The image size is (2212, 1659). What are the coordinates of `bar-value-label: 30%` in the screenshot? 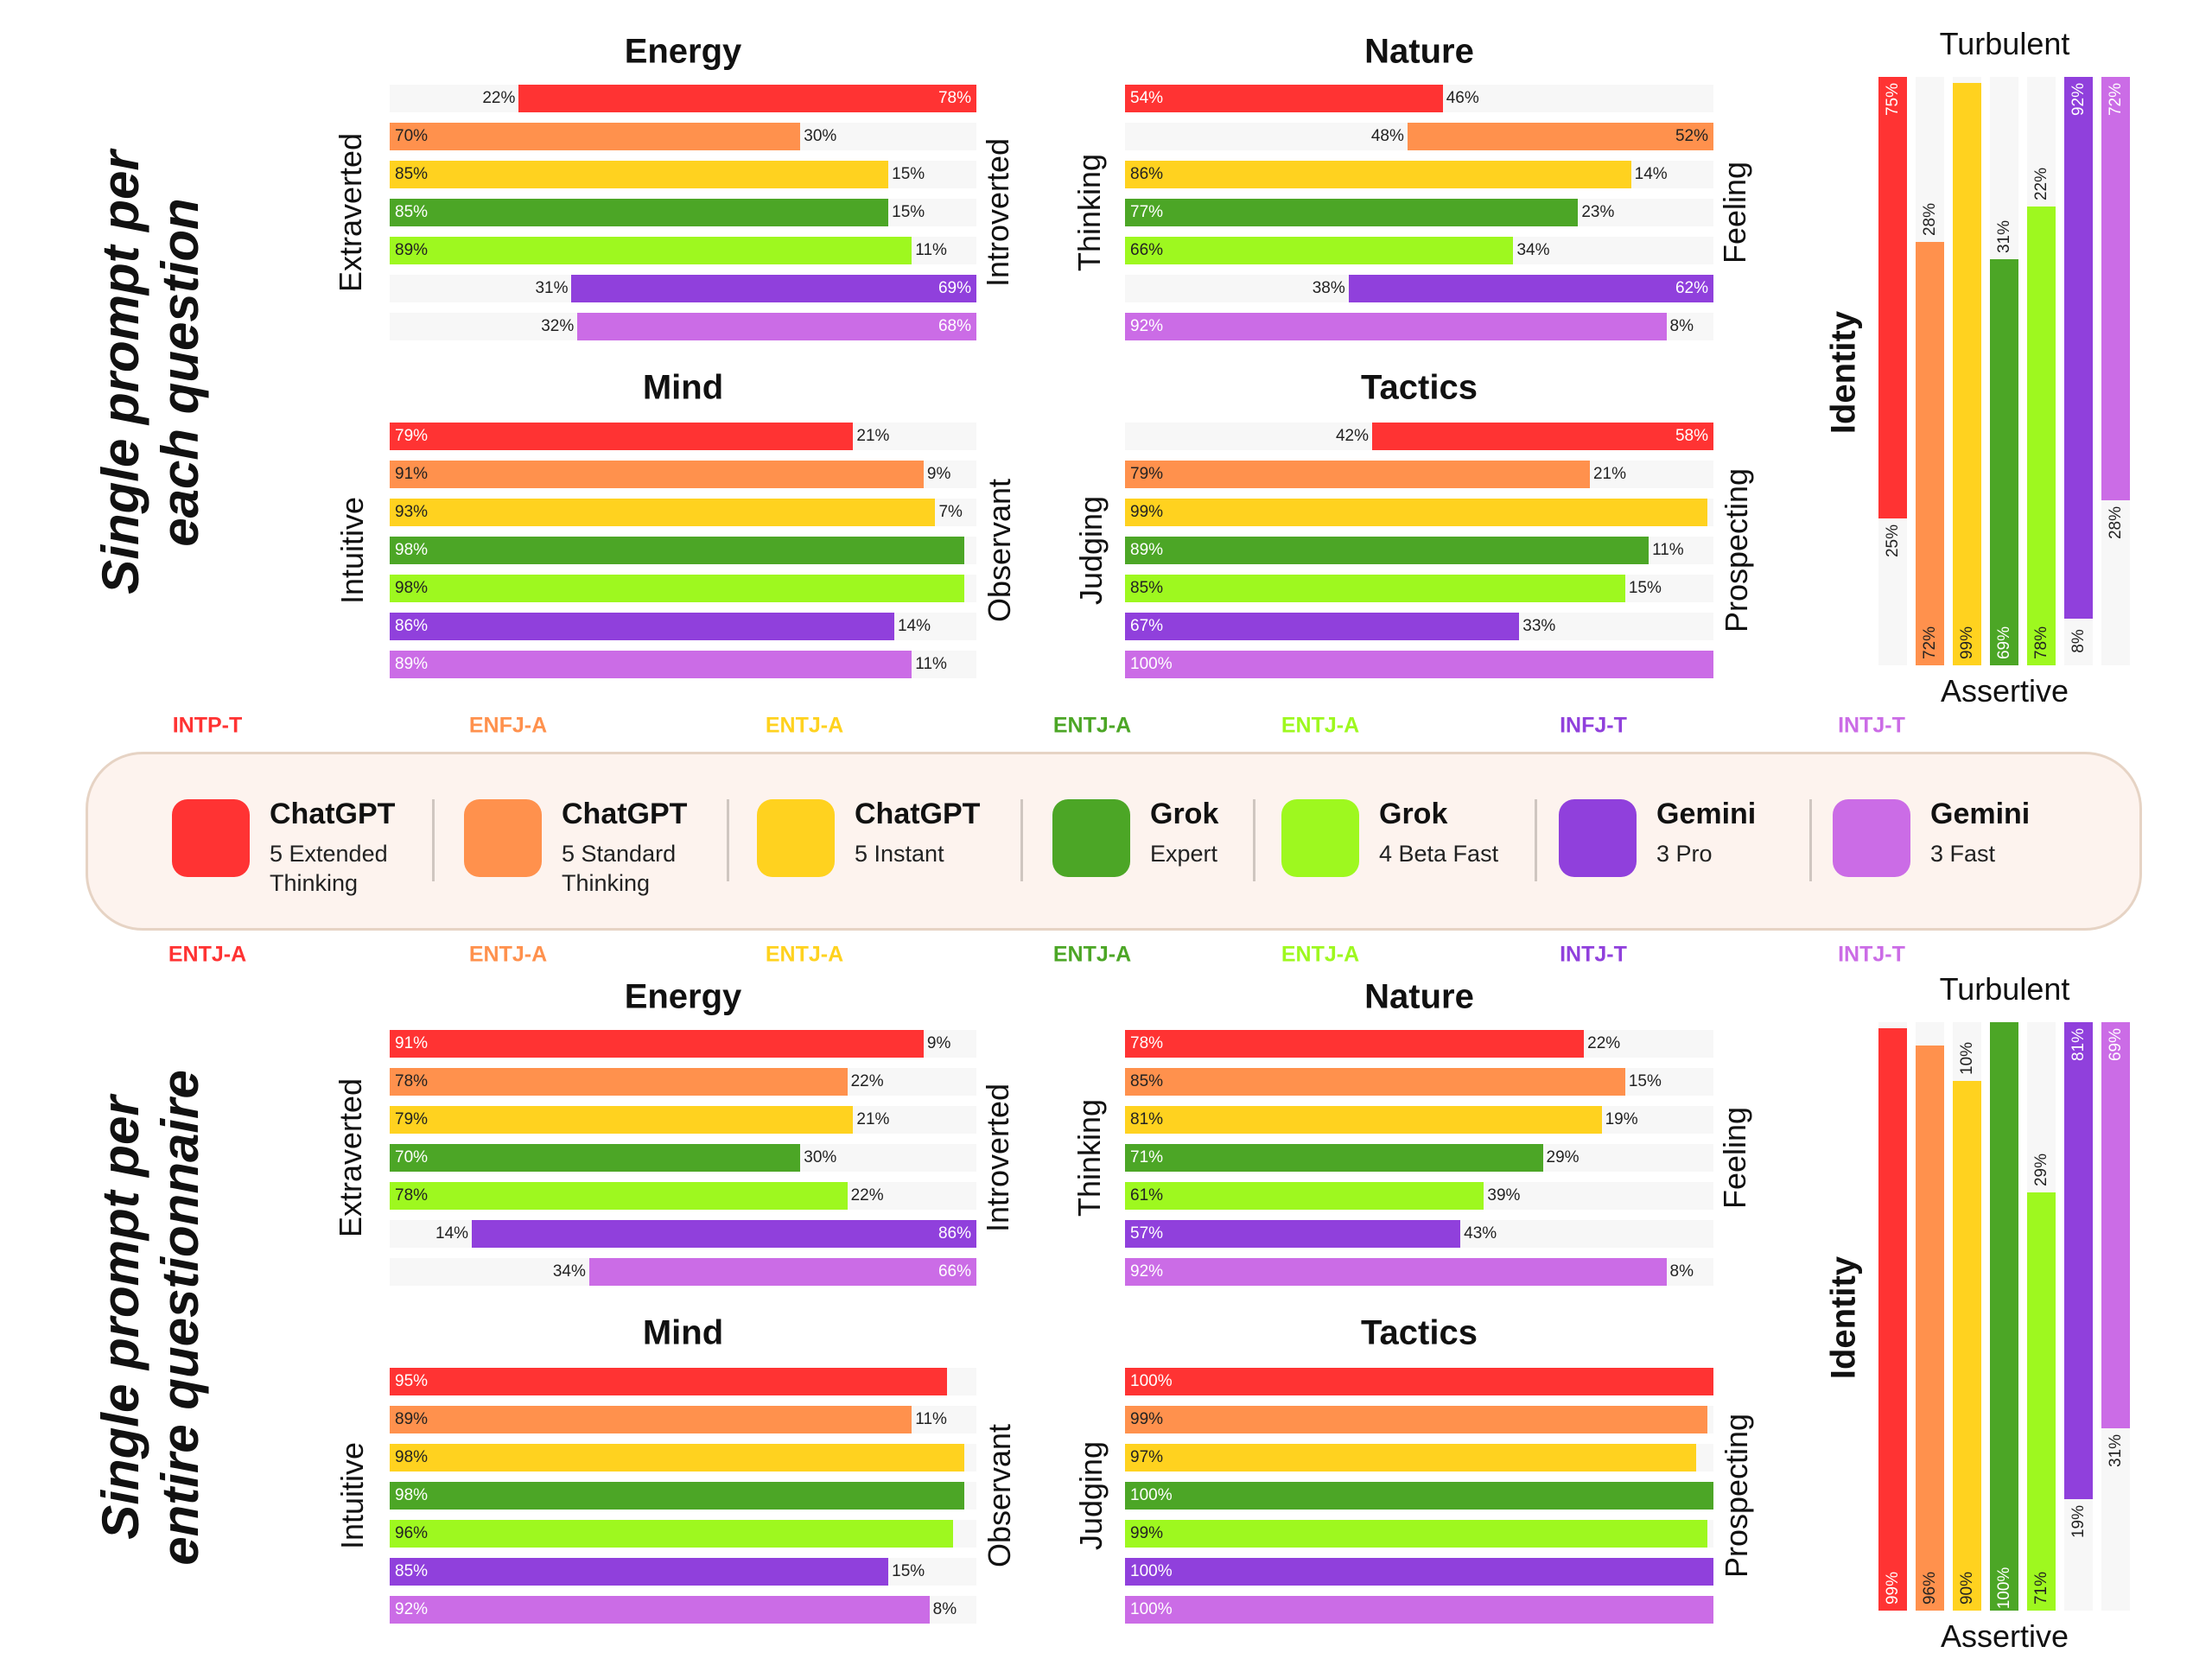 It's located at (820, 136).